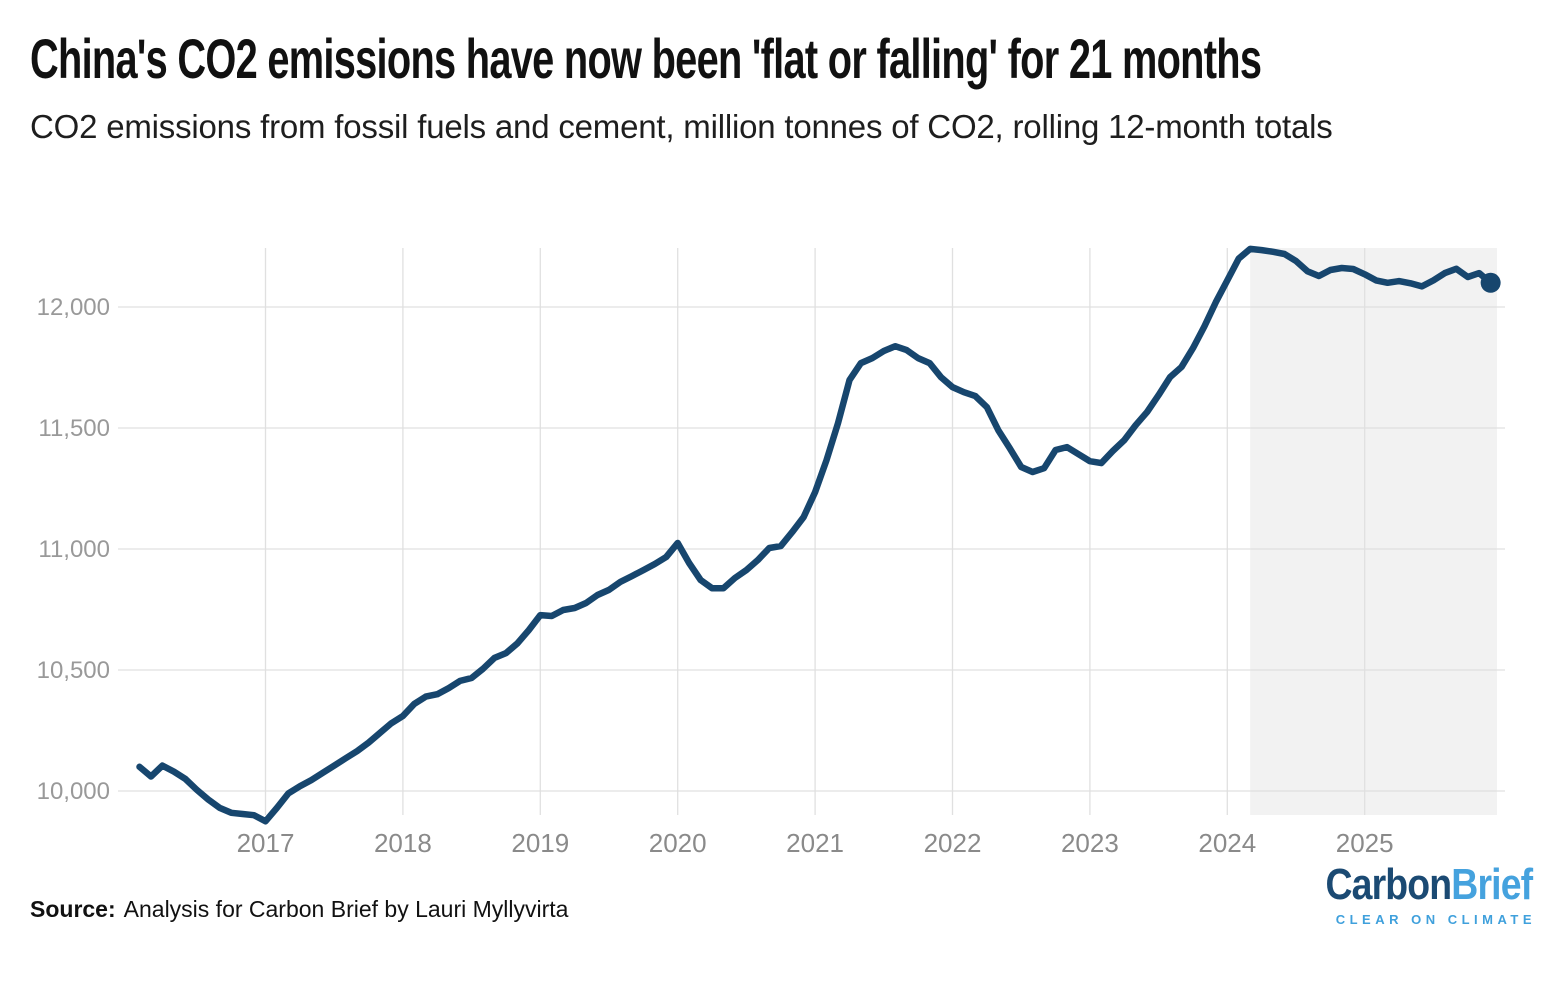 This screenshot has height=982, width=1560. What do you see at coordinates (815, 843) in the screenshot?
I see `x-tick-label: 2021` at bounding box center [815, 843].